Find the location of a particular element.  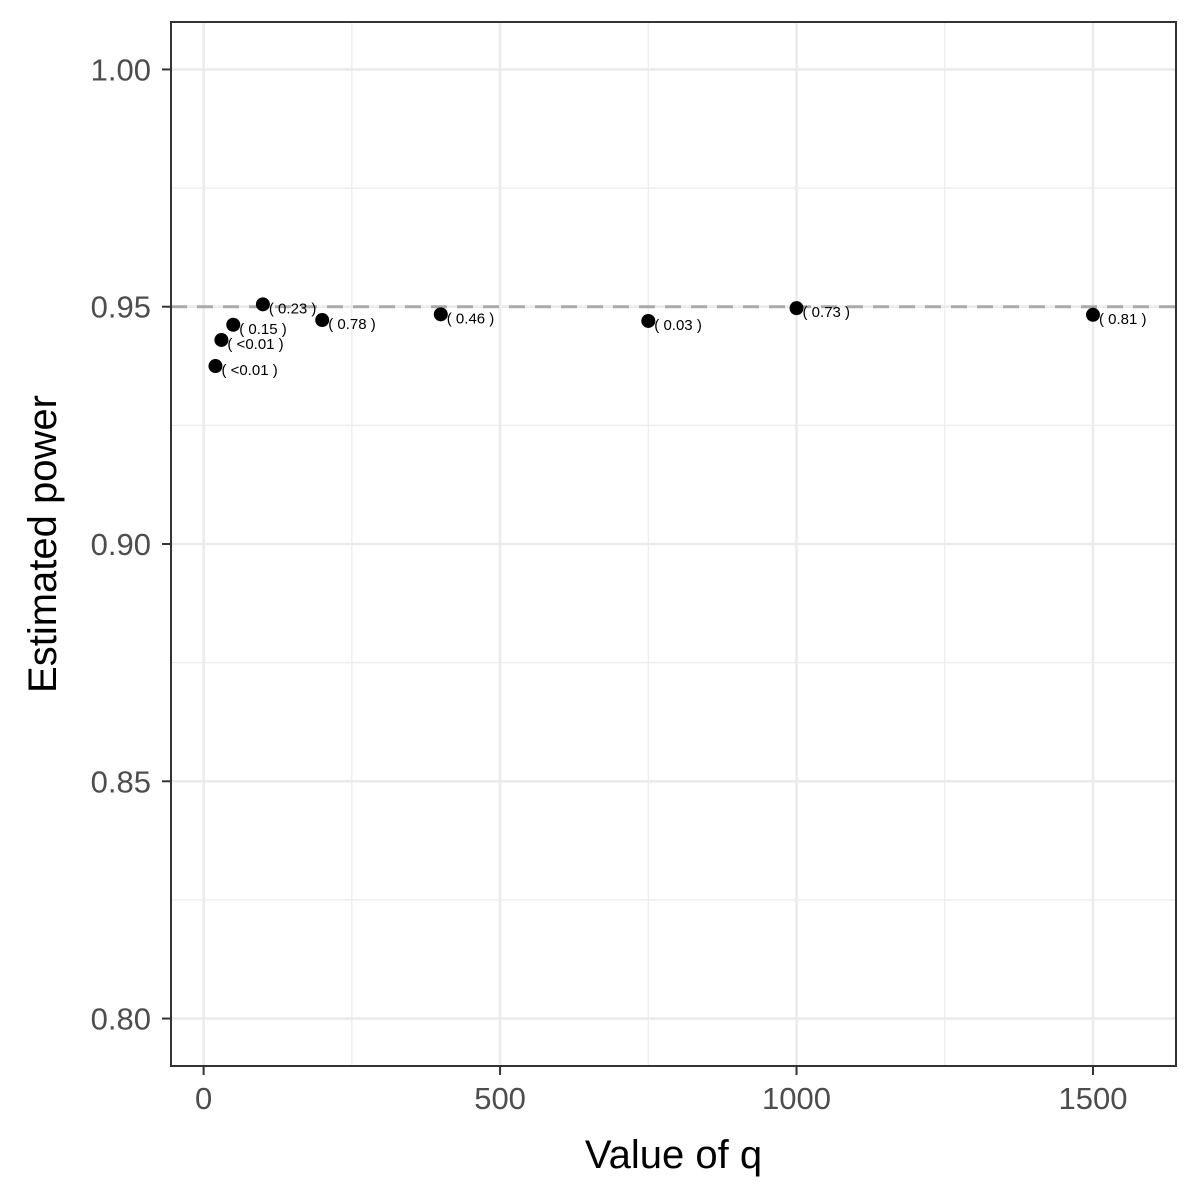

data-point-label: ( 0.46 ) is located at coordinates (471, 318).